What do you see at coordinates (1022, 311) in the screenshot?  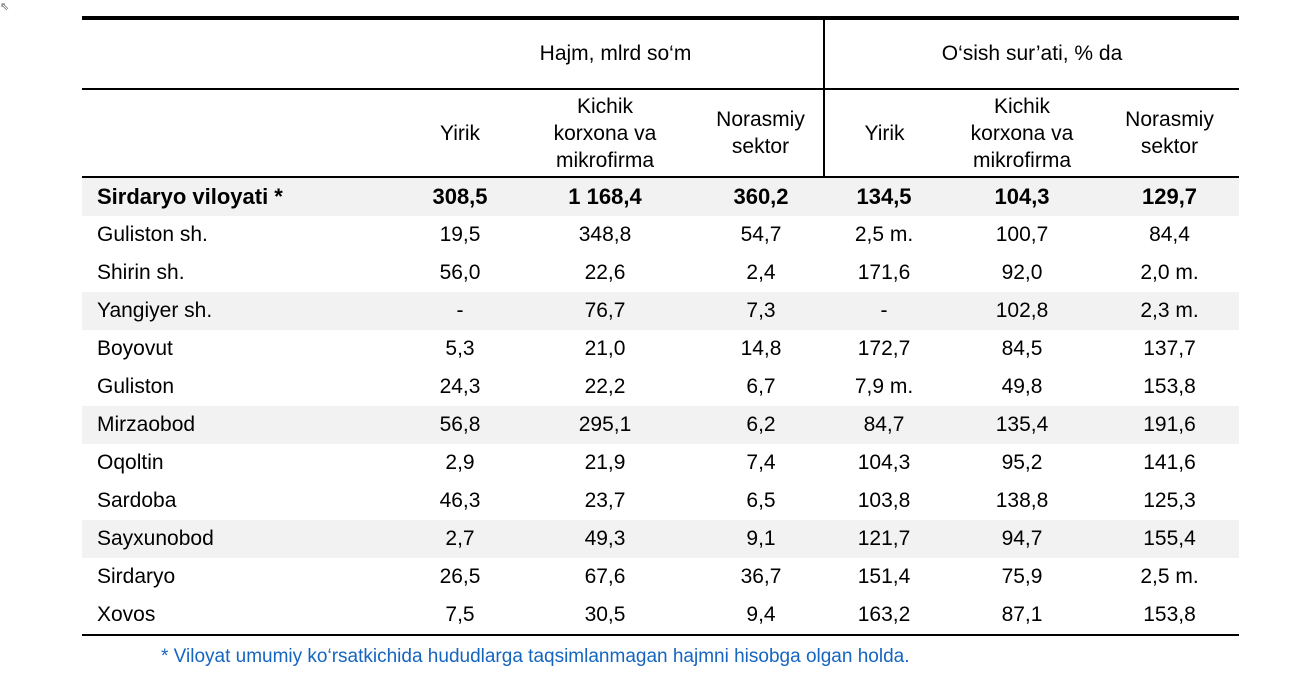 I see `table-cell: 102,8` at bounding box center [1022, 311].